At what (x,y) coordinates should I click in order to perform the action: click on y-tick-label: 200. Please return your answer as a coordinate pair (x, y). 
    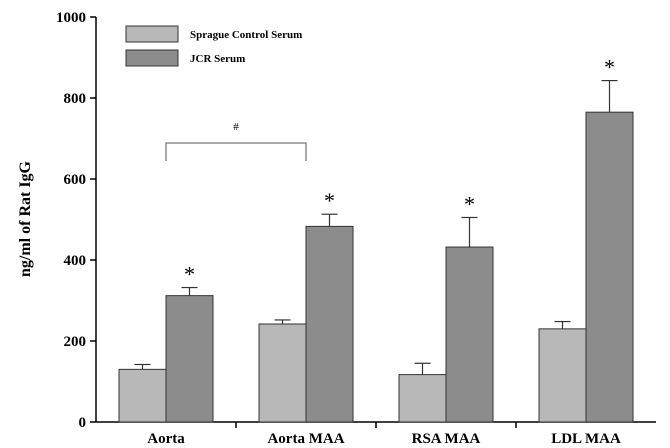
    Looking at the image, I should click on (75, 342).